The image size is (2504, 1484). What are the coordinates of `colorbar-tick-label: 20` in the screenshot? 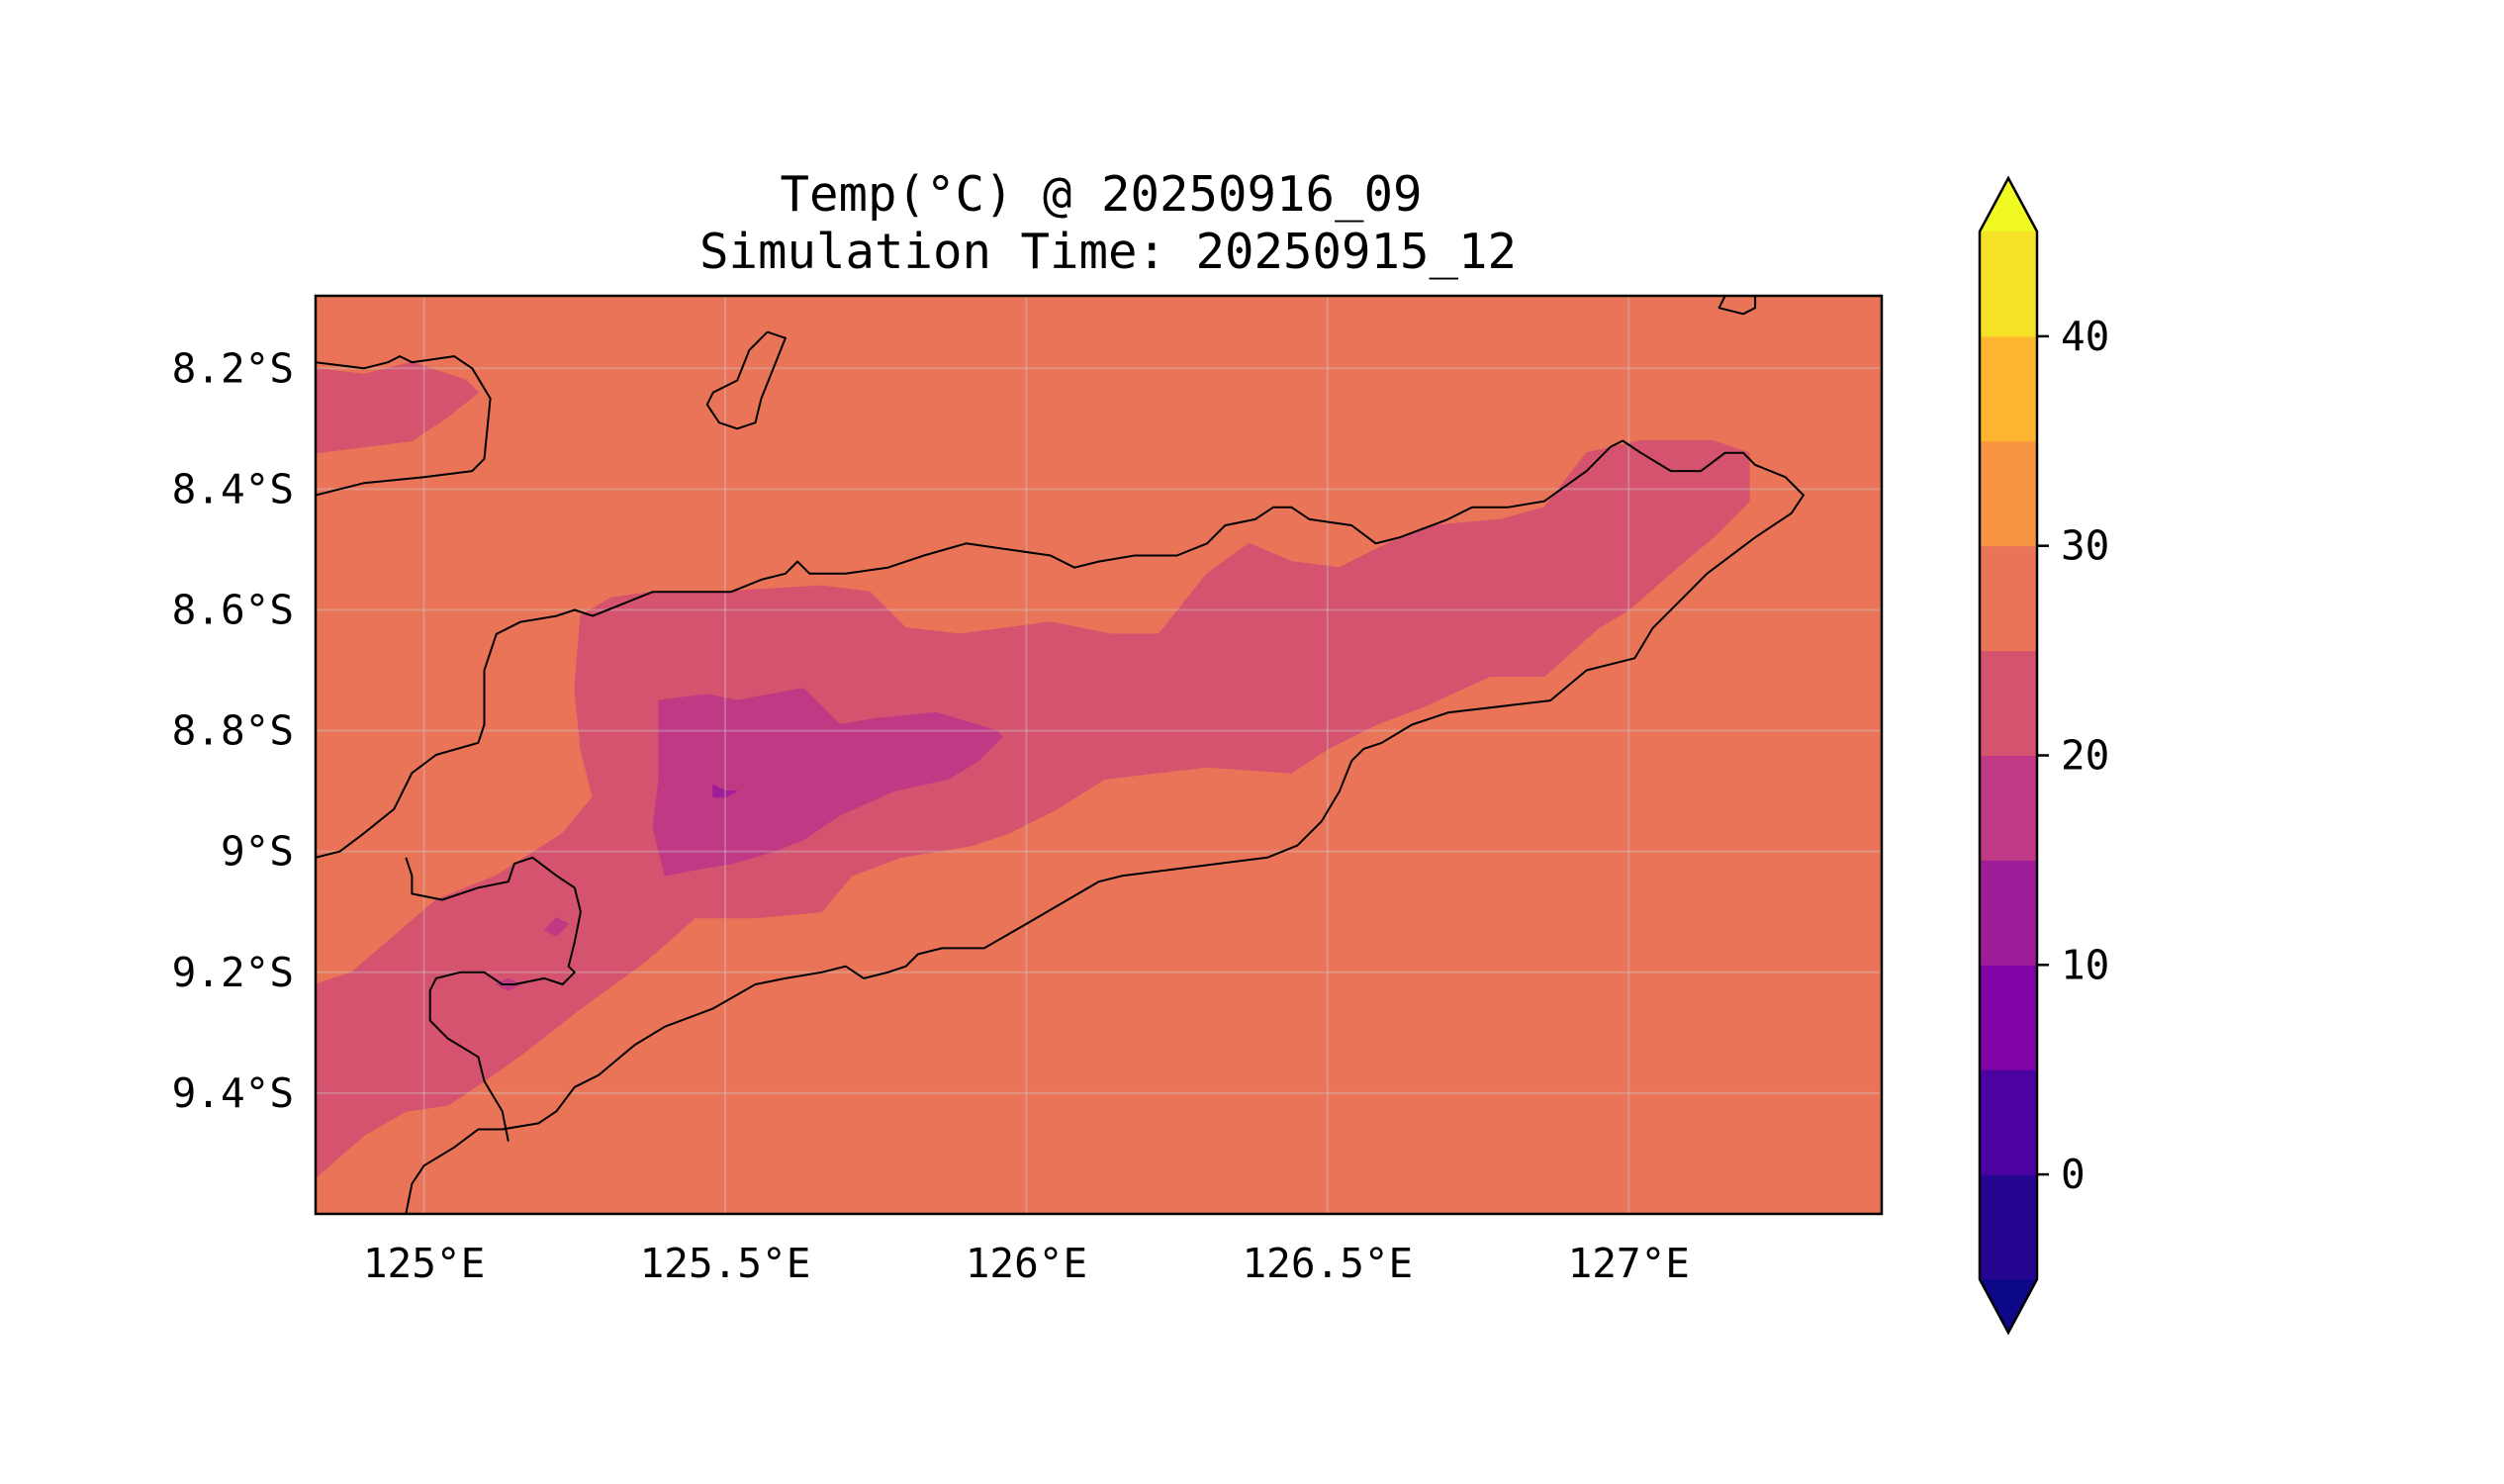 It's located at (2085, 756).